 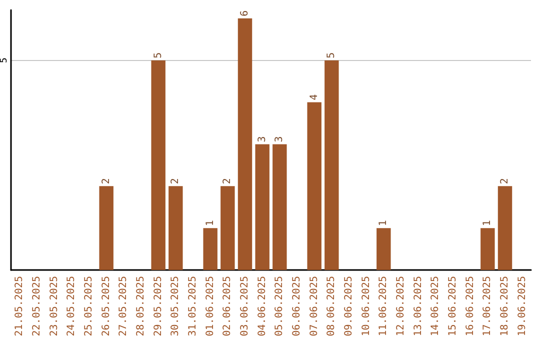 I want to click on x-tick-label: 04.06.2025, so click(x=262, y=306).